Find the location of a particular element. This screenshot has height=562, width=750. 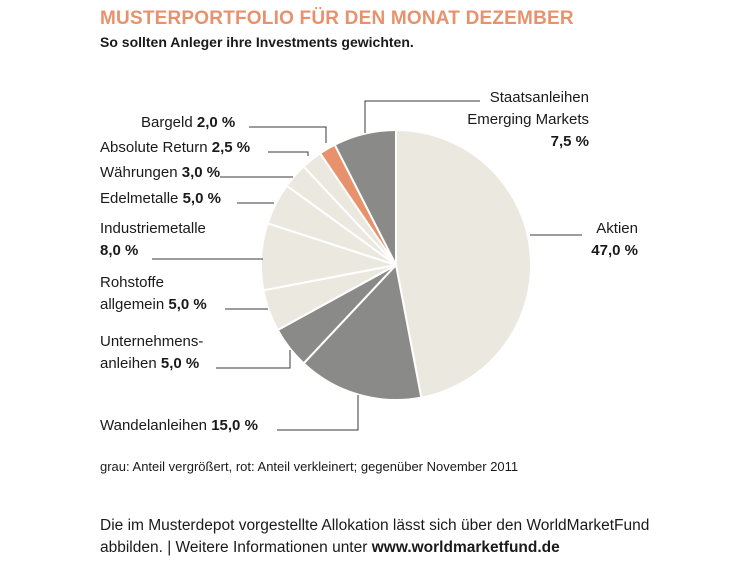

slice-label-text-industriemetalle: Industriemetalle is located at coordinates (153, 228).